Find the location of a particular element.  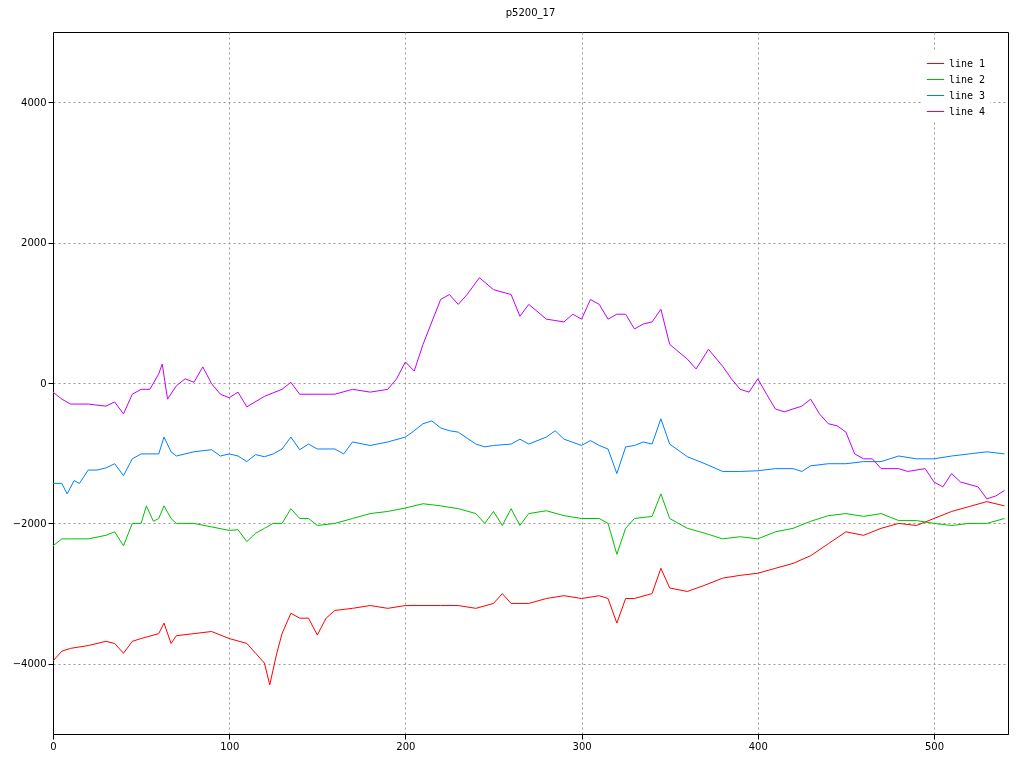

y-tick-label: 0 is located at coordinates (43, 383).